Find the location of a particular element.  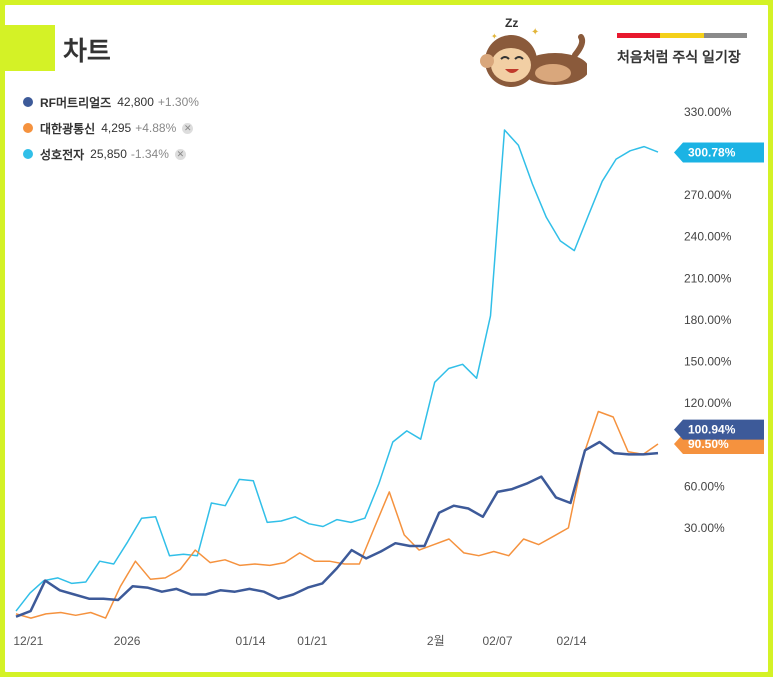

brand-bar-red is located at coordinates (639, 35).